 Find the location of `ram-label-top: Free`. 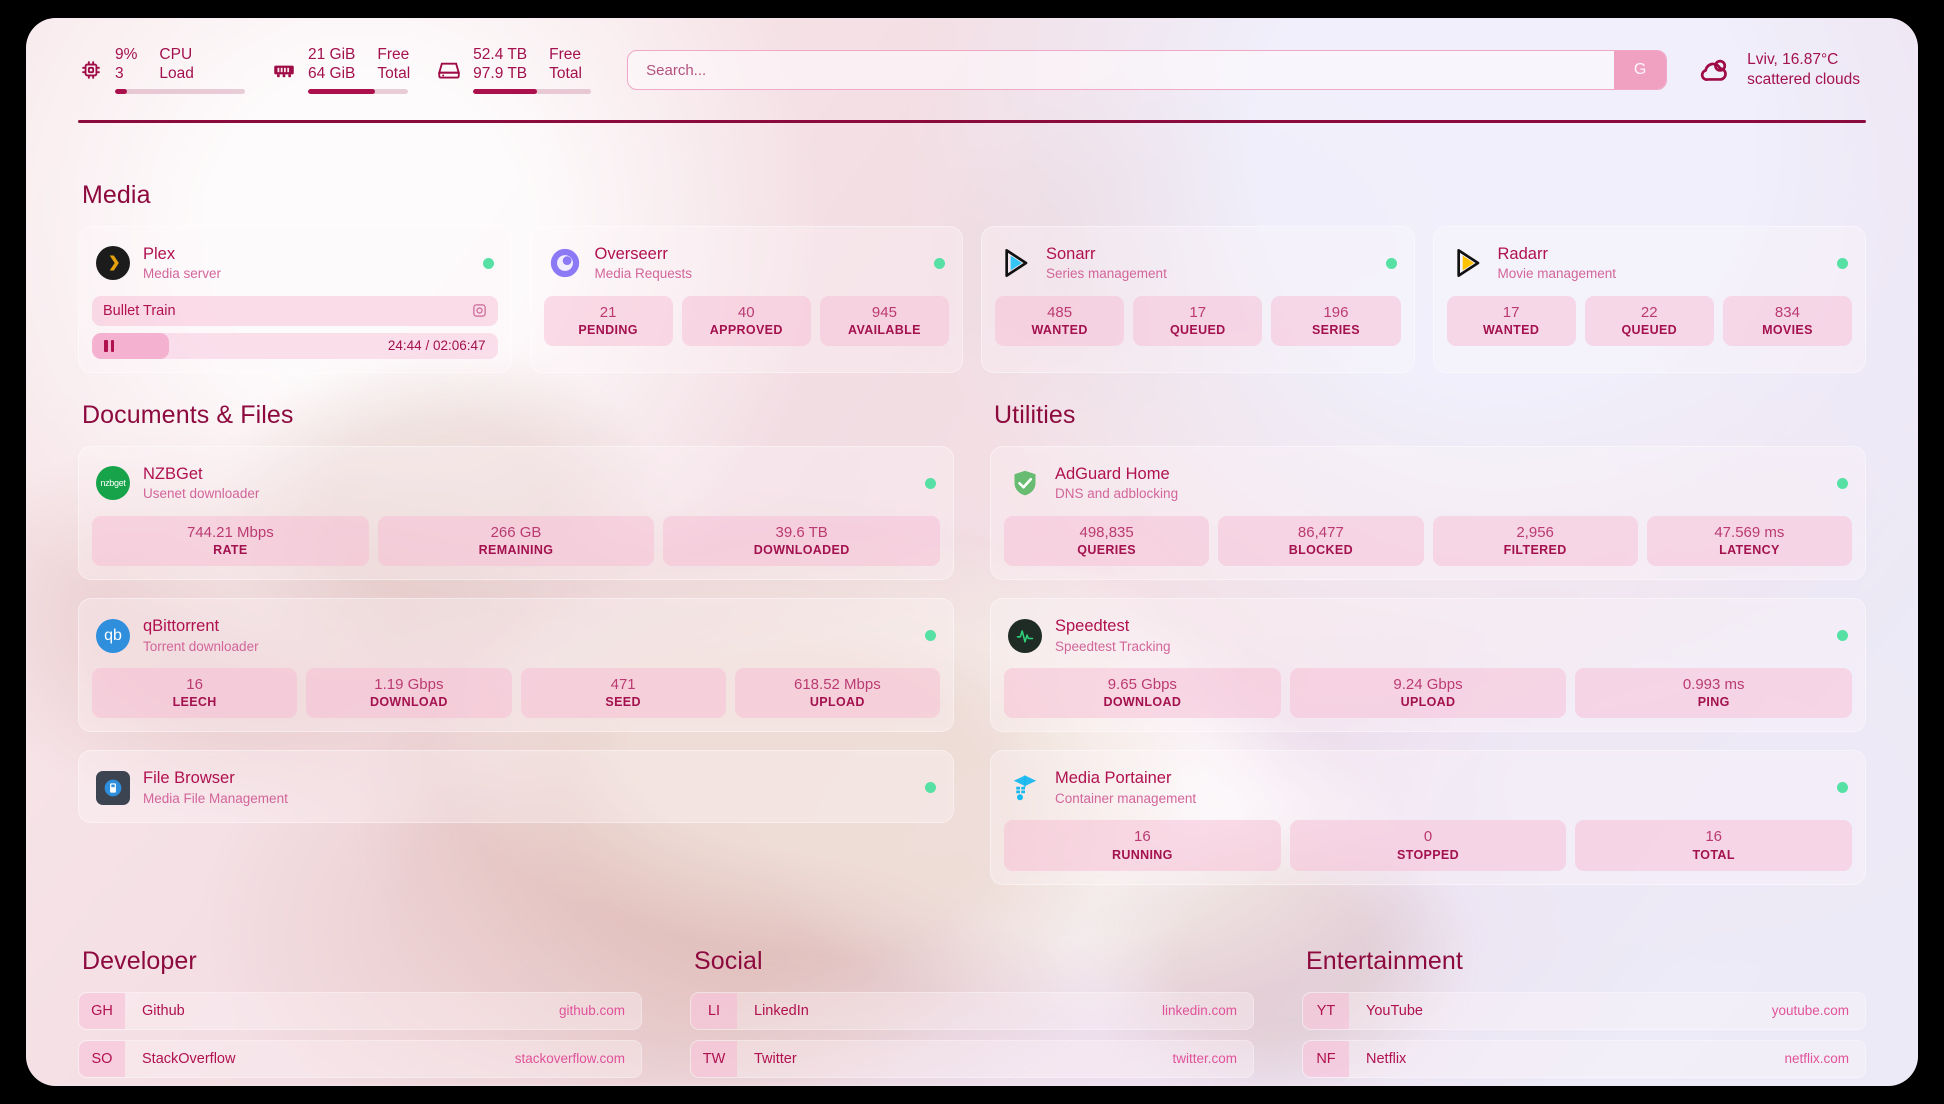

ram-label-top: Free is located at coordinates (393, 55).